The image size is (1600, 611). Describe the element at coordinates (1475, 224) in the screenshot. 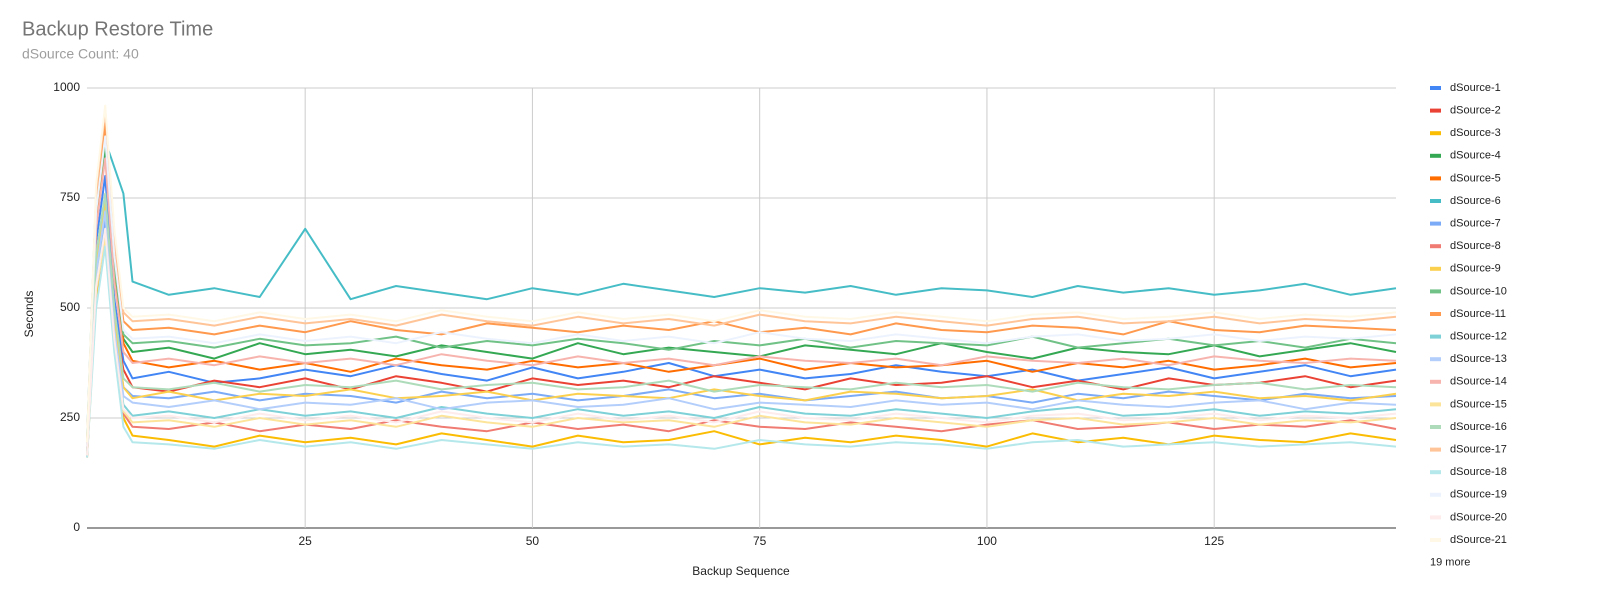

I see `legend-label: dSource-7` at that location.